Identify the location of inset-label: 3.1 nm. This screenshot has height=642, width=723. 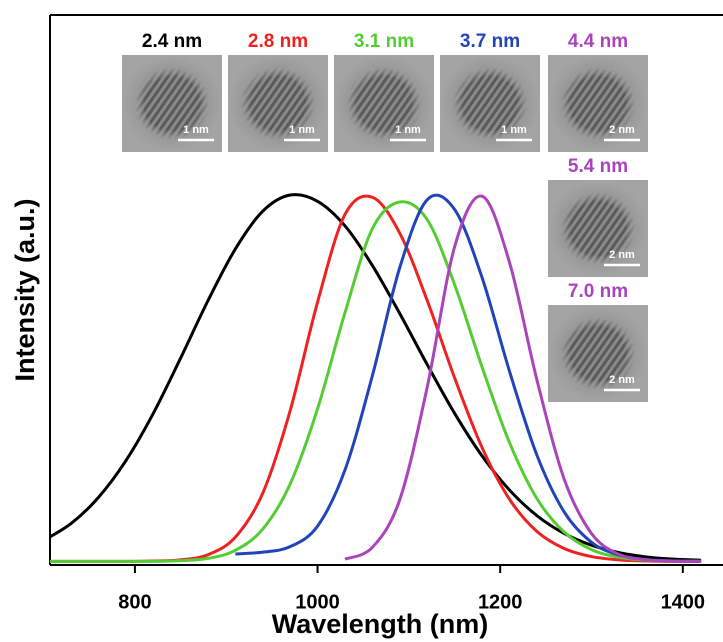
(384, 41).